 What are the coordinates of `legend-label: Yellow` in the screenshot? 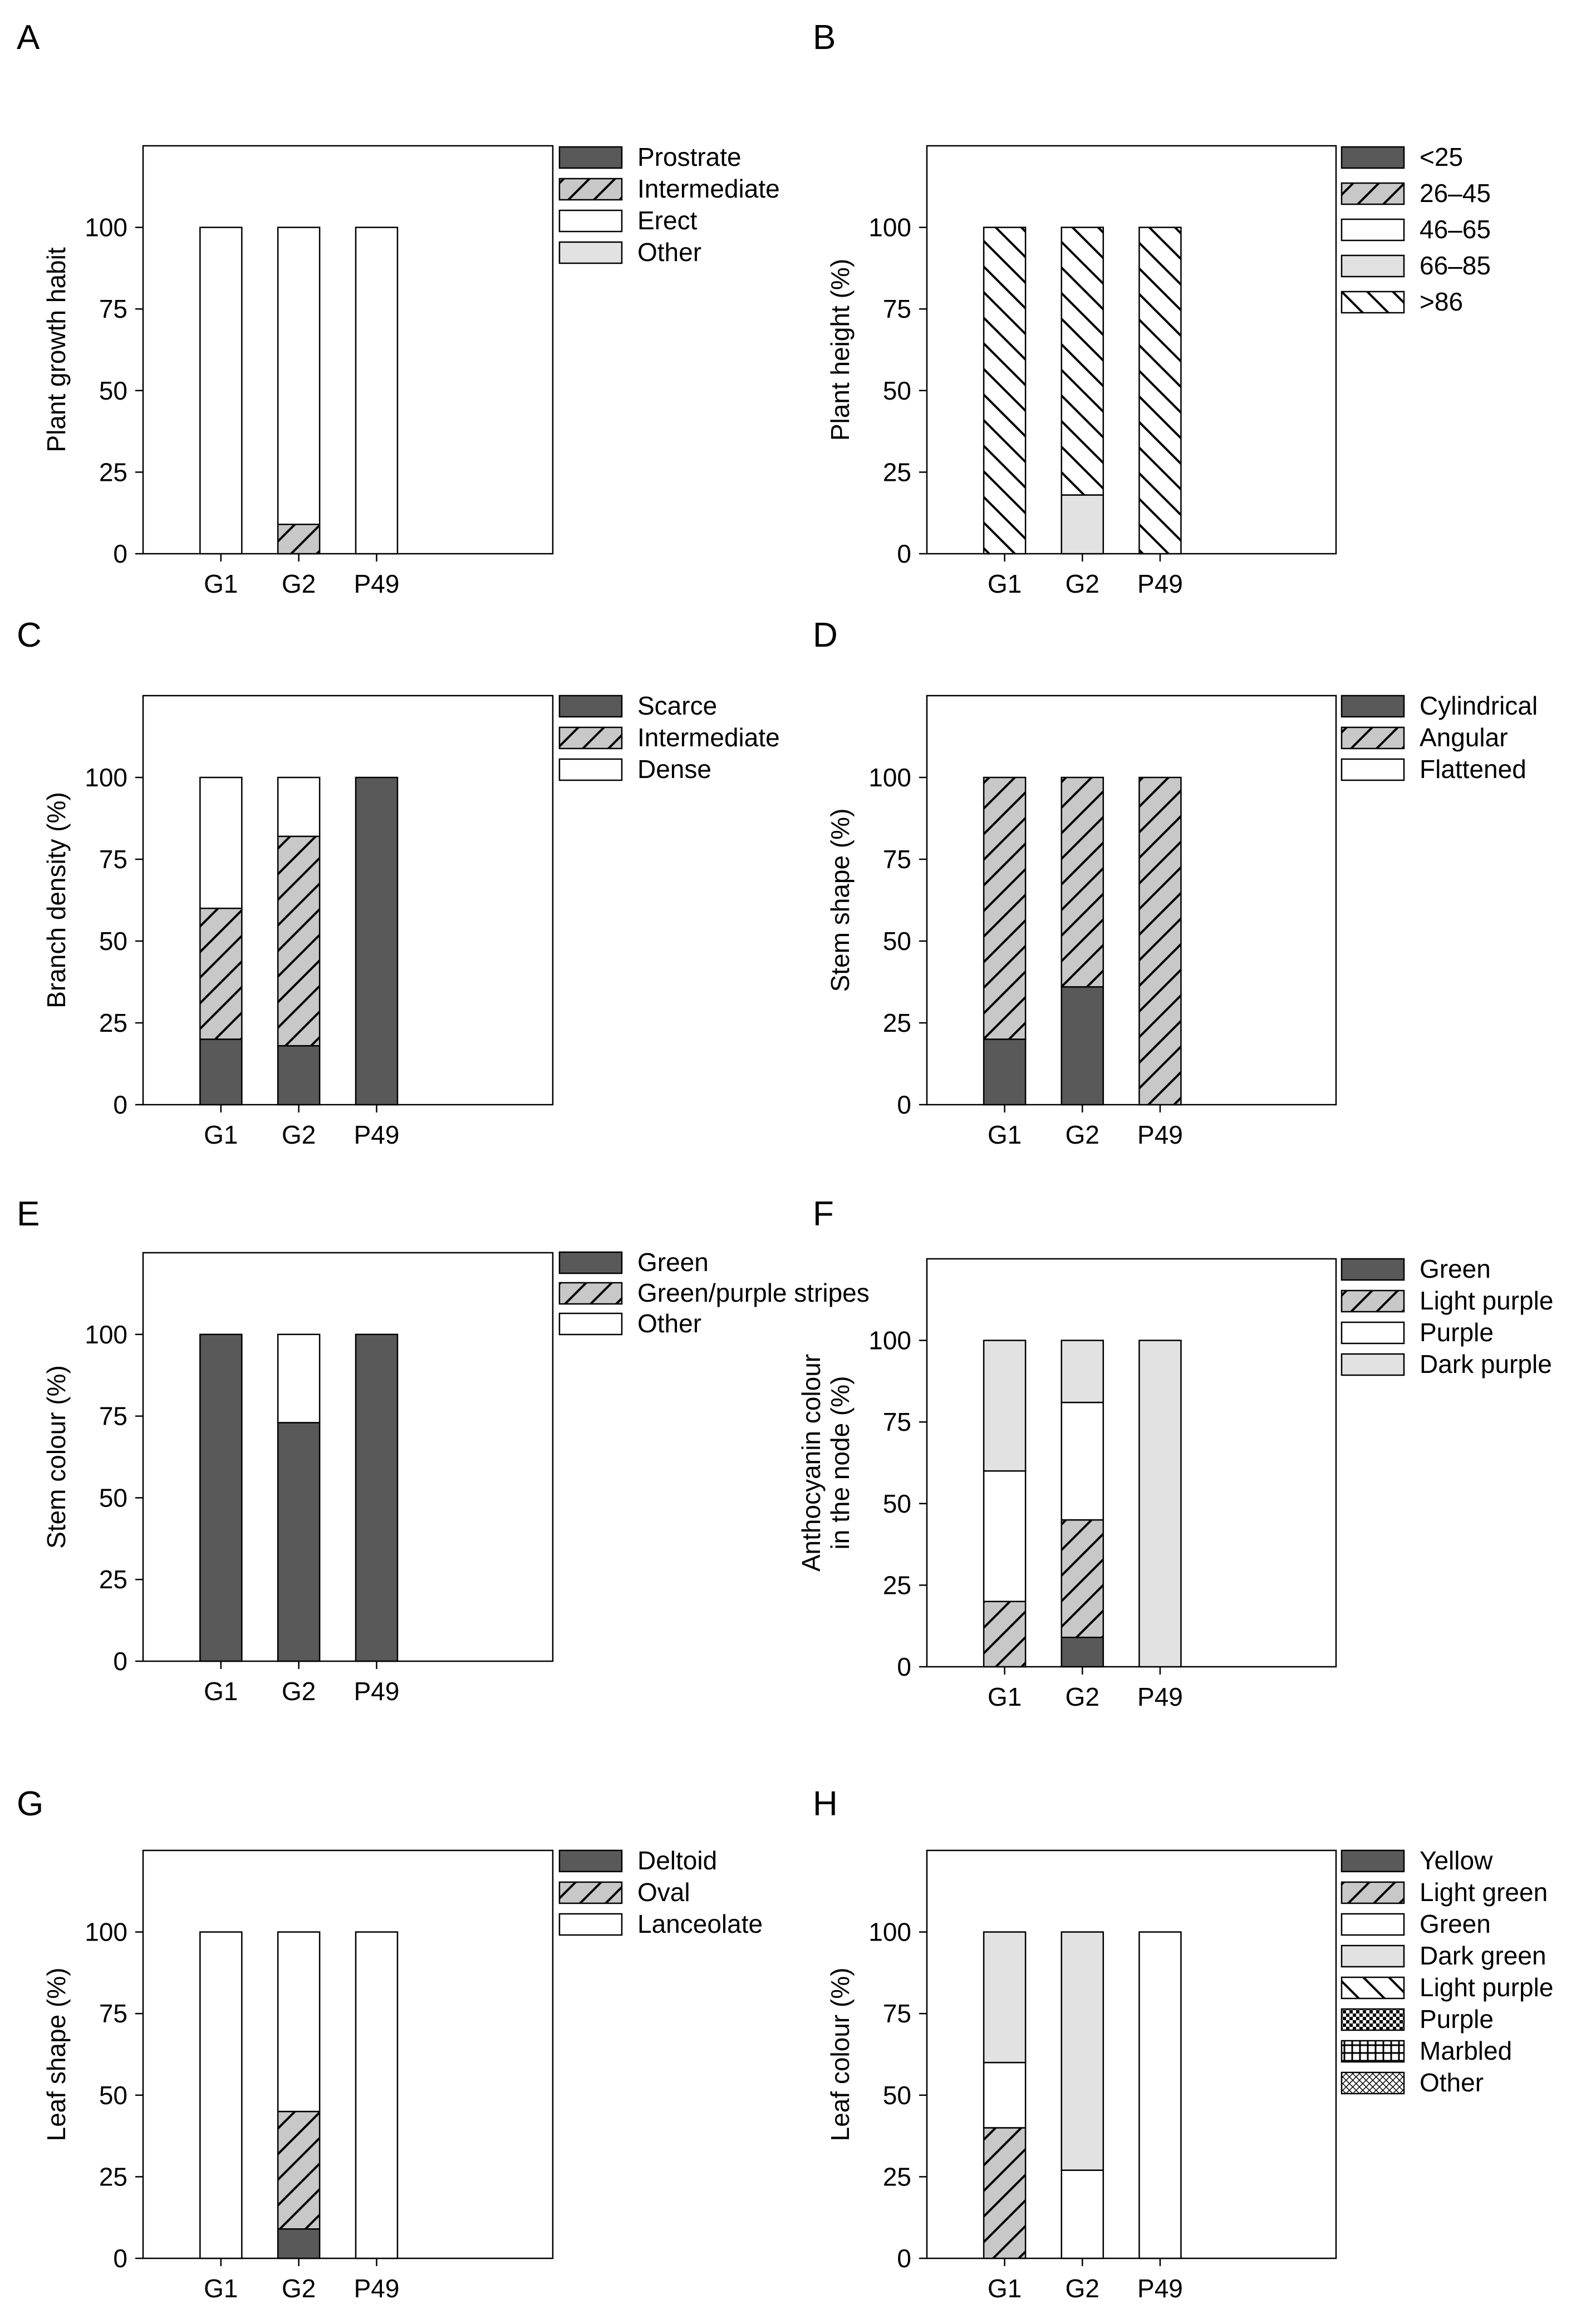 It's located at (1456, 1860).